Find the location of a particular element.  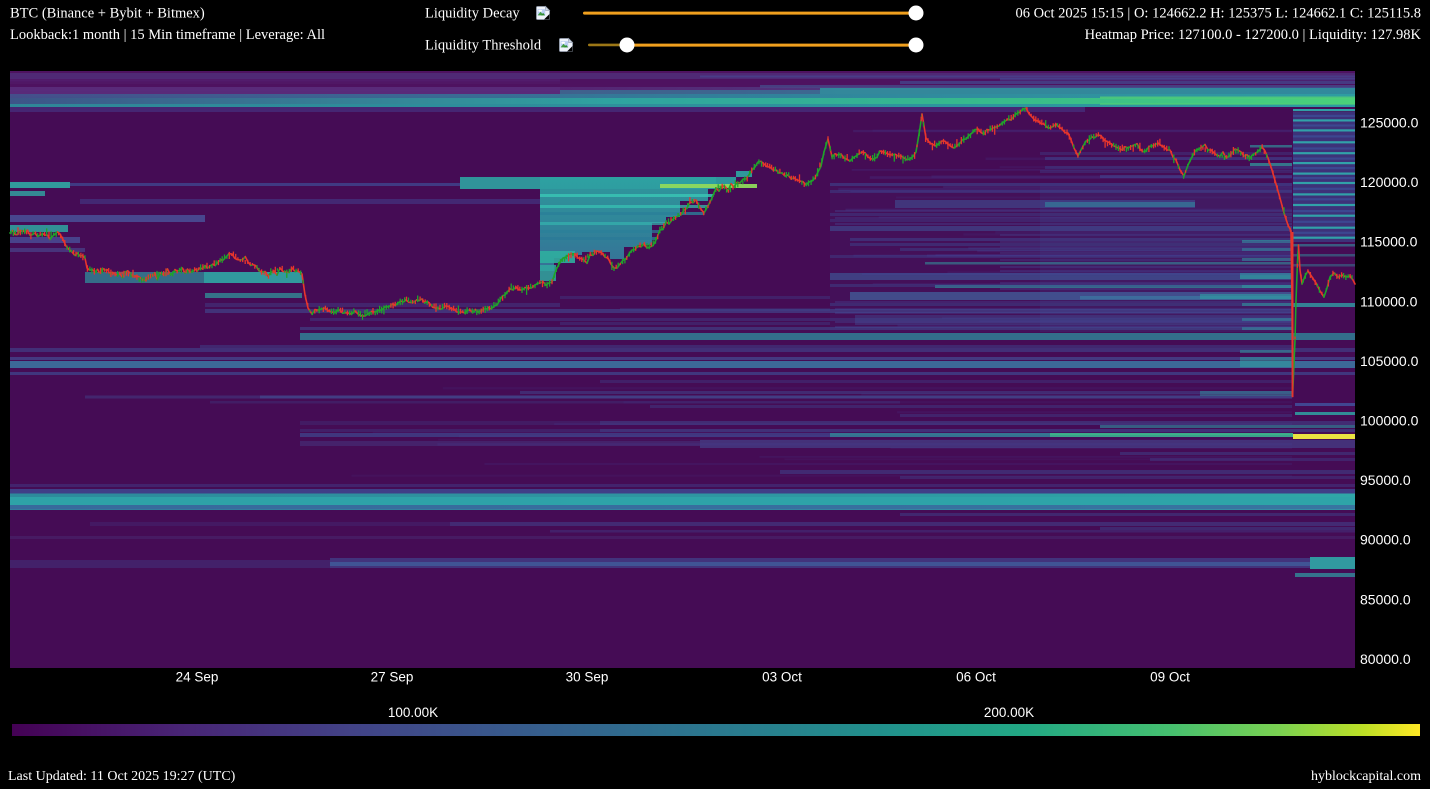

svg-text: 125000.0 is located at coordinates (1389, 123).